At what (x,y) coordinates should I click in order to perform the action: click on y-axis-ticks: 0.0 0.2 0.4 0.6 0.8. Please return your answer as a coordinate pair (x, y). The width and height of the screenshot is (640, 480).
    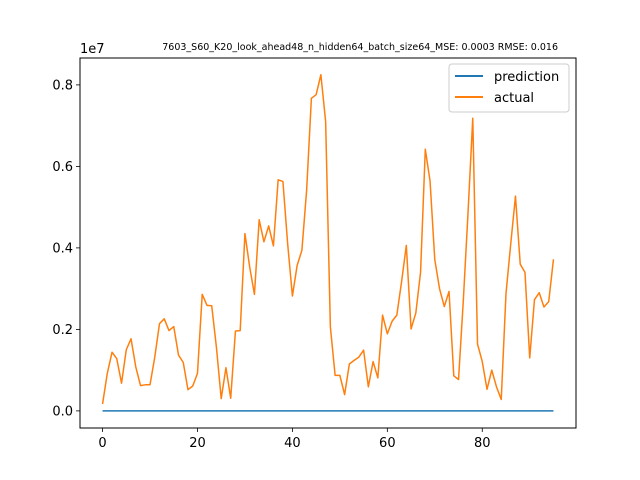
    Looking at the image, I should click on (66, 248).